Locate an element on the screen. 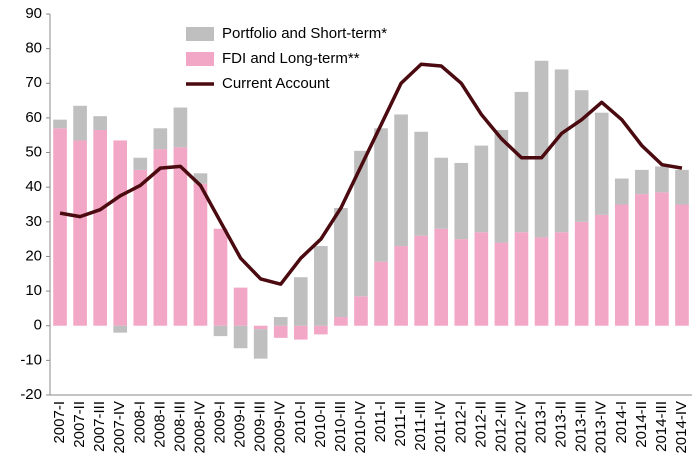 This screenshot has height=474, width=692. x-tick-label: 2010-III is located at coordinates (340, 426).